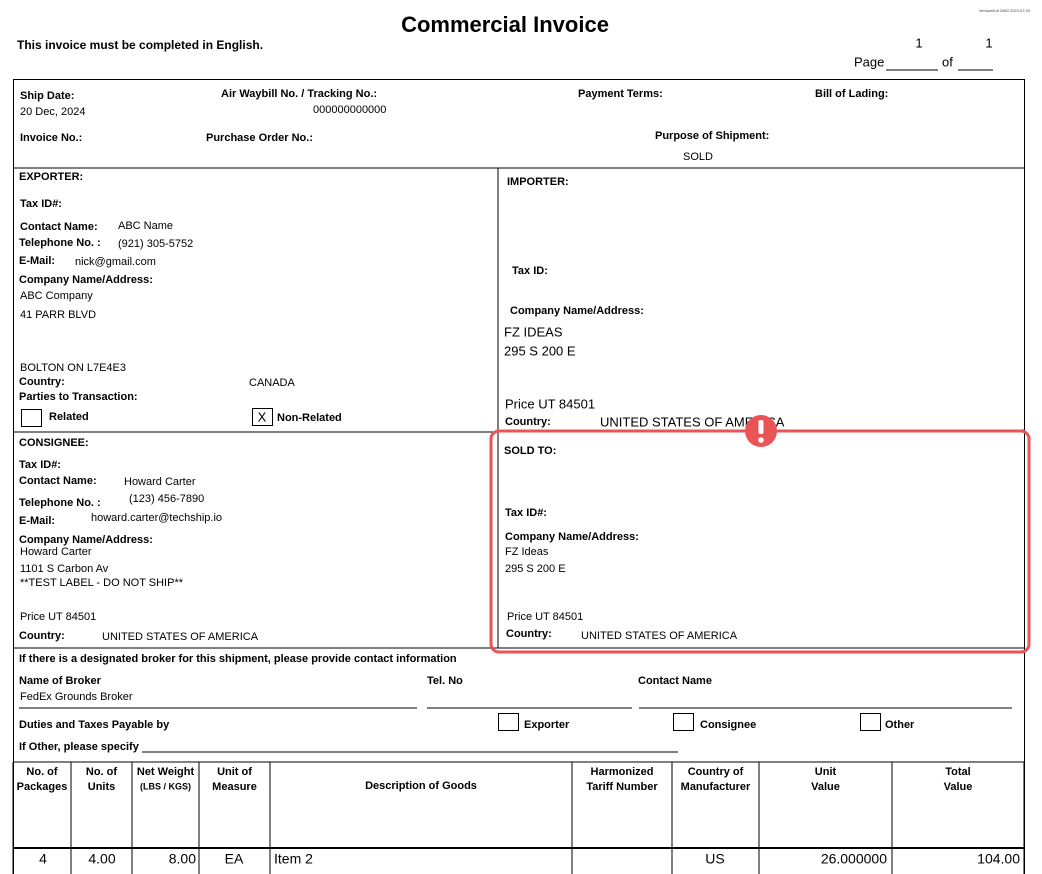 This screenshot has height=874, width=1042. I want to click on cell-units: 4.00, so click(101, 859).